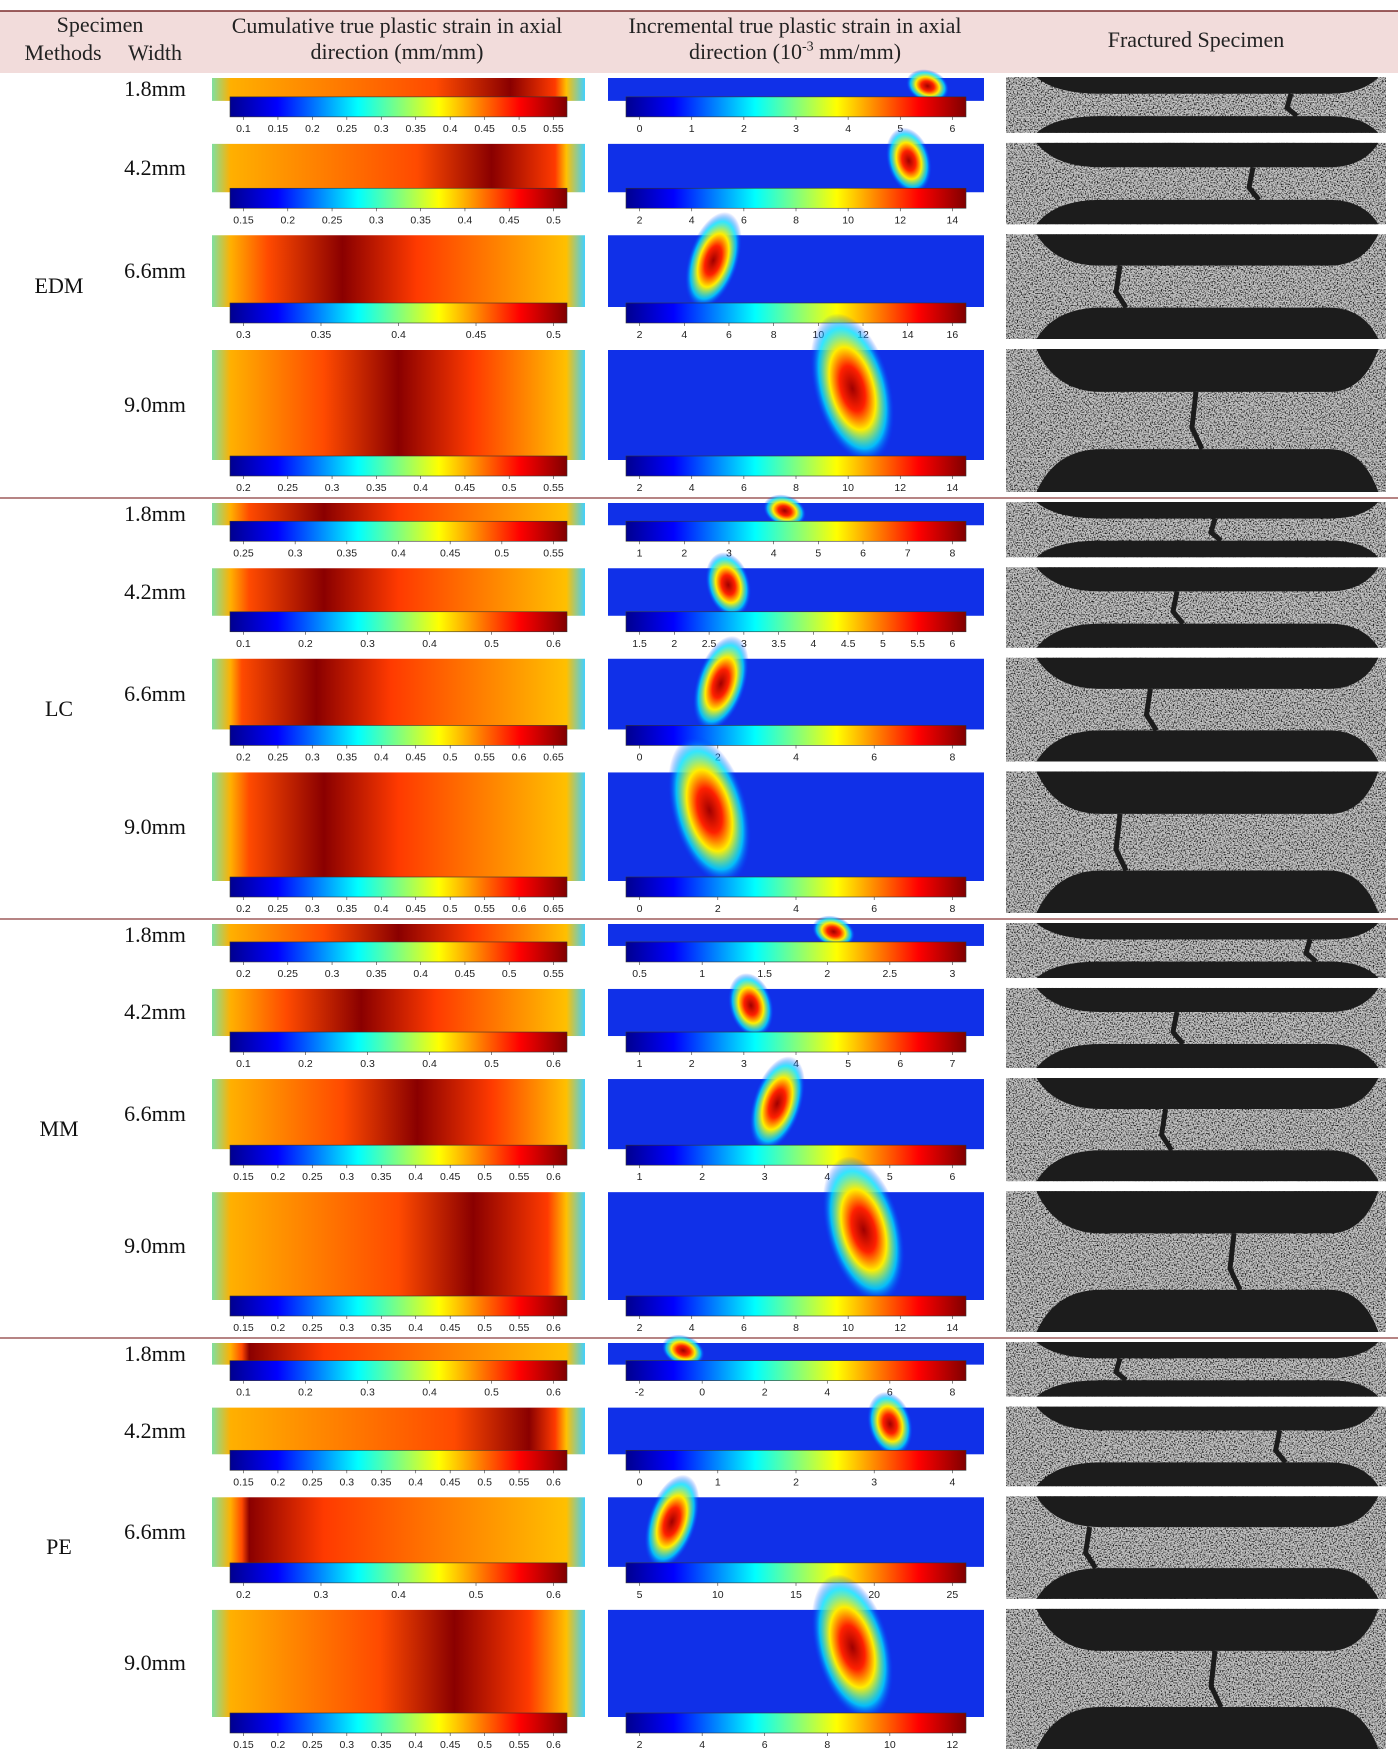 This screenshot has width=1398, height=1756. Describe the element at coordinates (640, 1595) in the screenshot. I see `colorbar-tick-label: 5` at that location.